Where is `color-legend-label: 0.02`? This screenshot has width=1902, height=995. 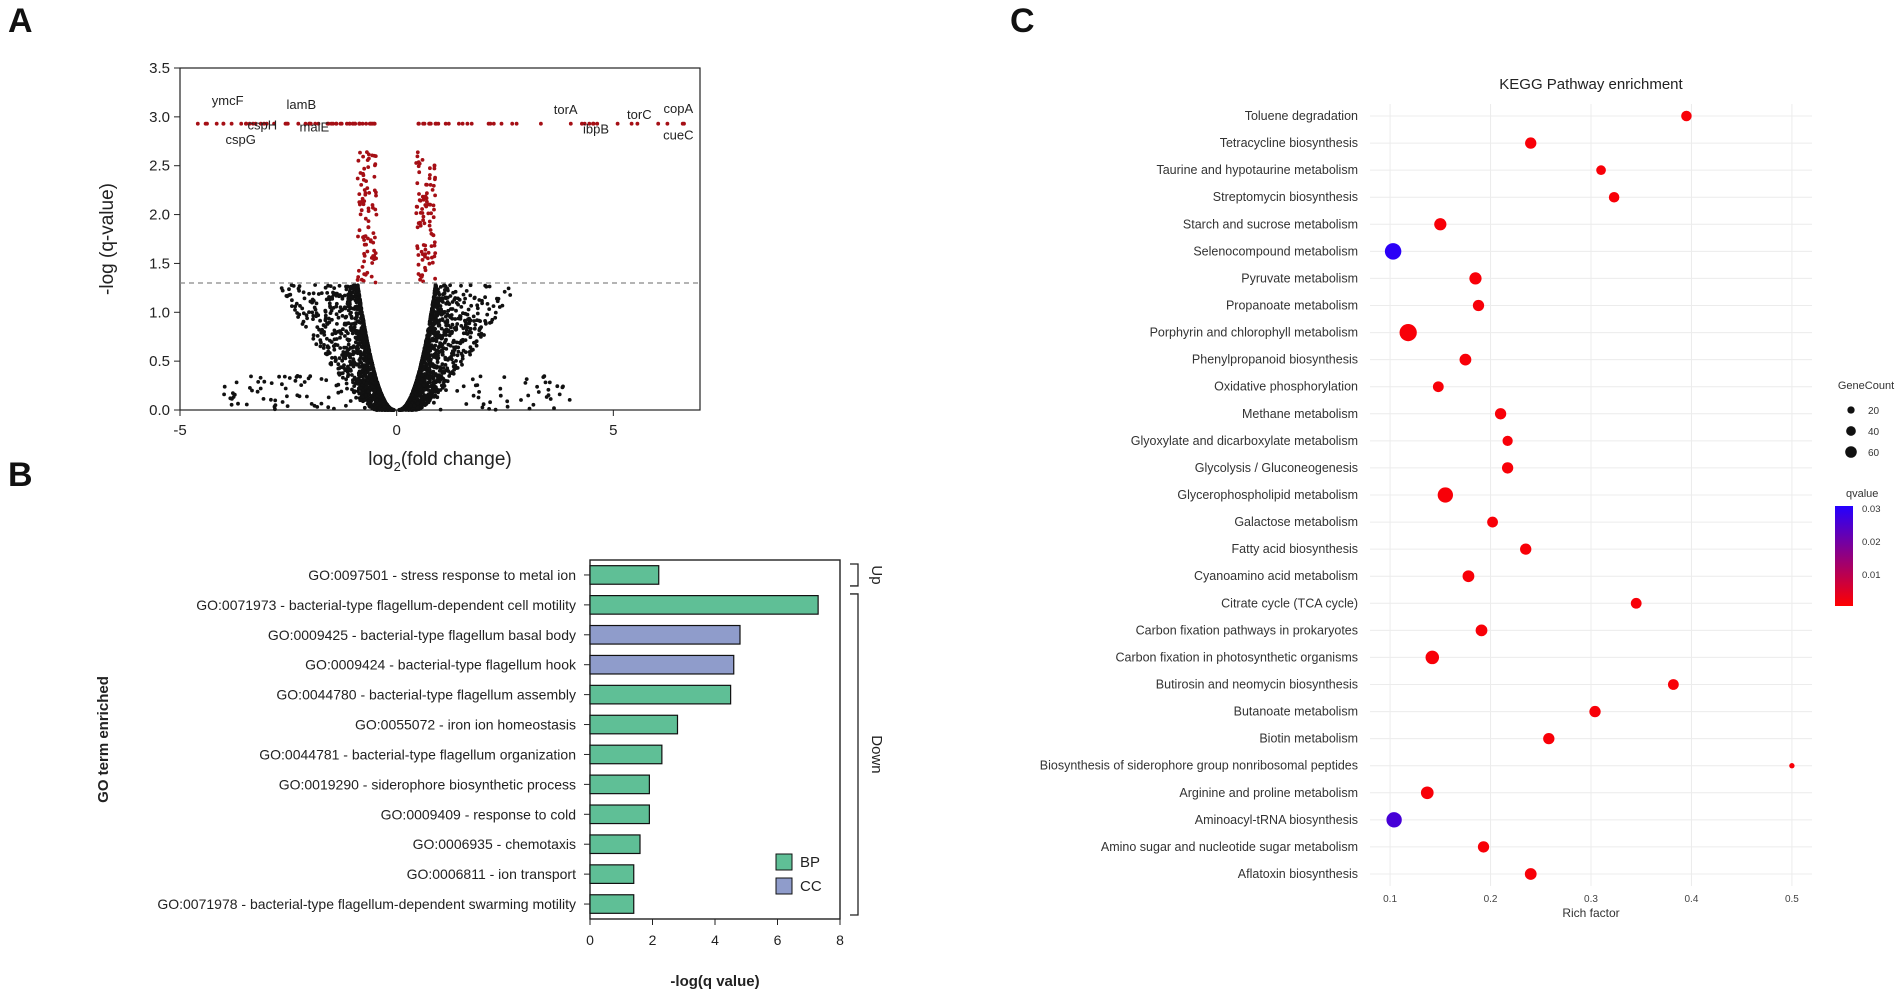
color-legend-label: 0.02 is located at coordinates (1871, 542).